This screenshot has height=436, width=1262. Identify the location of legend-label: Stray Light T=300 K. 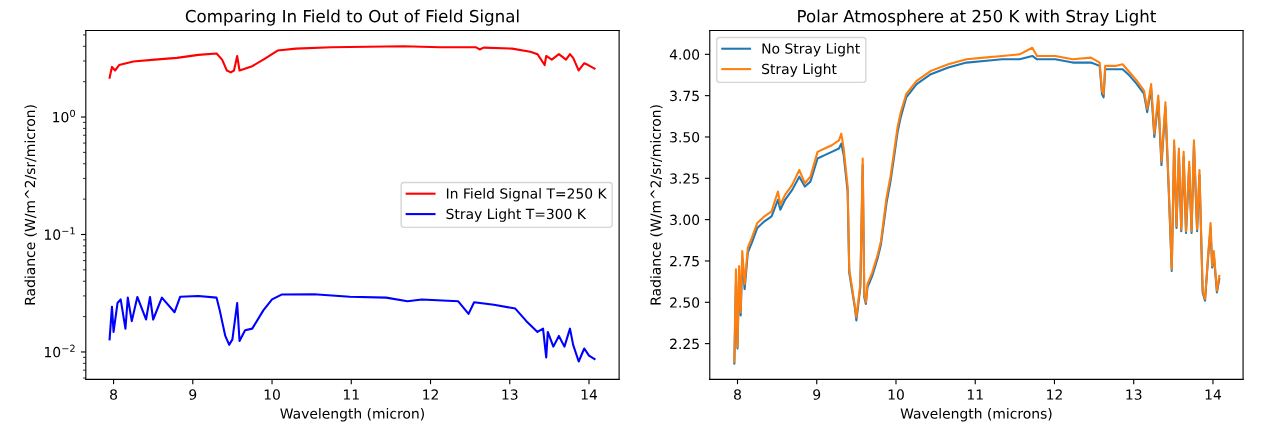
(516, 215).